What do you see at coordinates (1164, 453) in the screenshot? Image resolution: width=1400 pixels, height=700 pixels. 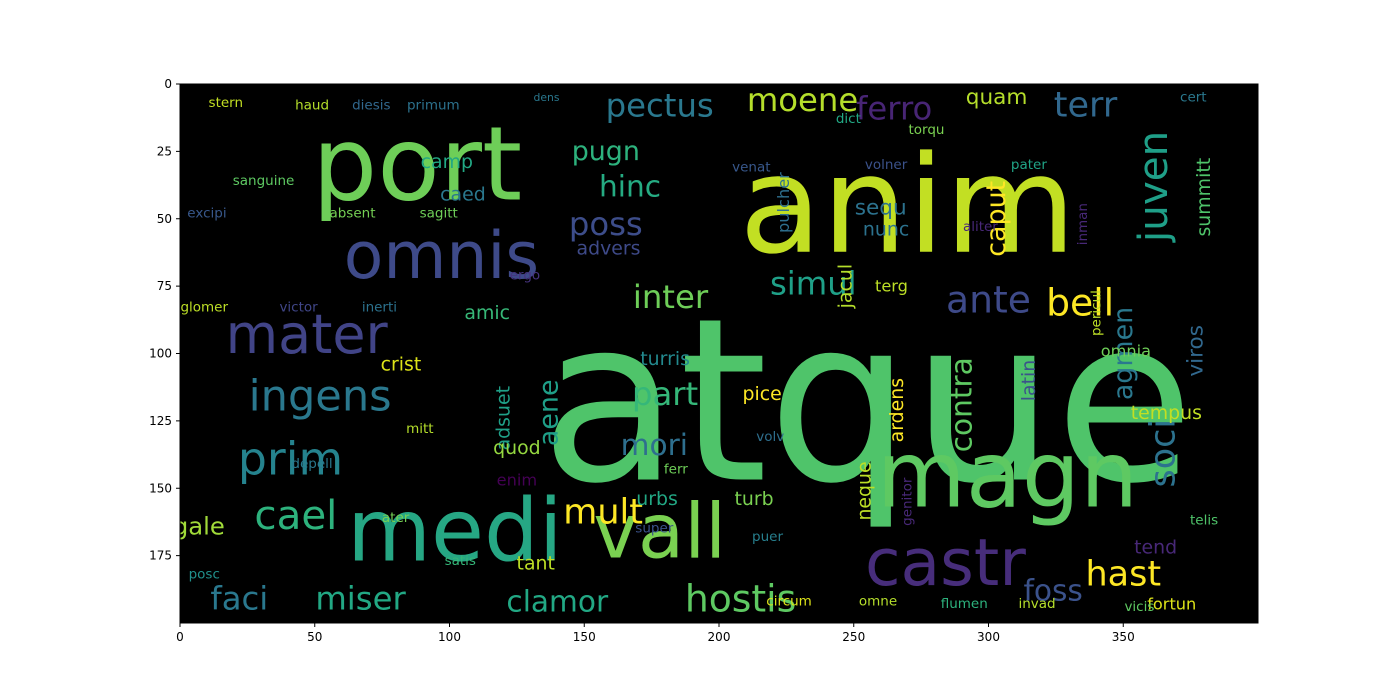 I see `word-soci: soci` at bounding box center [1164, 453].